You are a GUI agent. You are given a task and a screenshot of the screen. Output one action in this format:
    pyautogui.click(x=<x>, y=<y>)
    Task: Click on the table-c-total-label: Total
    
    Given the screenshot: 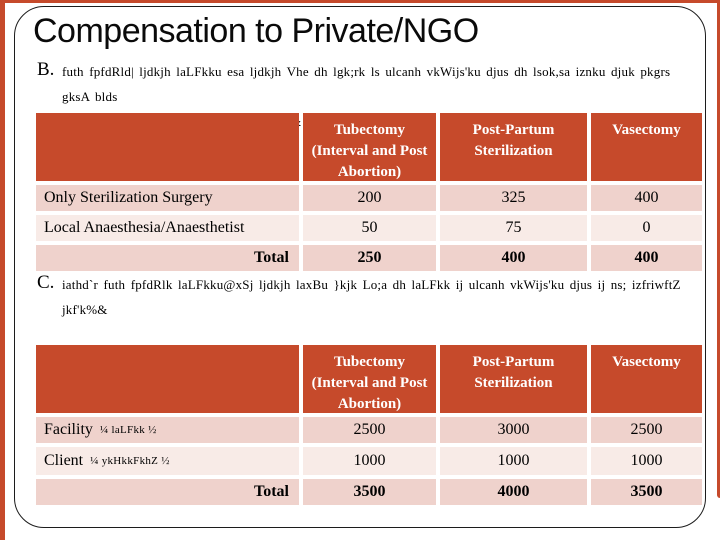 What is the action you would take?
    pyautogui.click(x=167, y=492)
    